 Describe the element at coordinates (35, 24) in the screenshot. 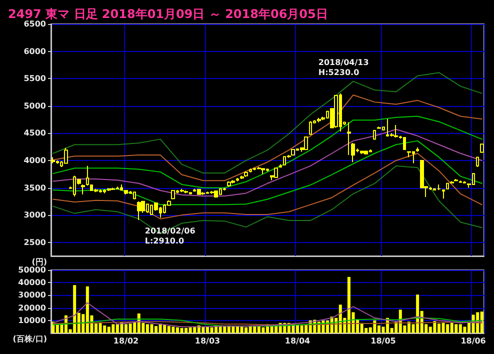

I see `y-tick-label: 6500` at that location.